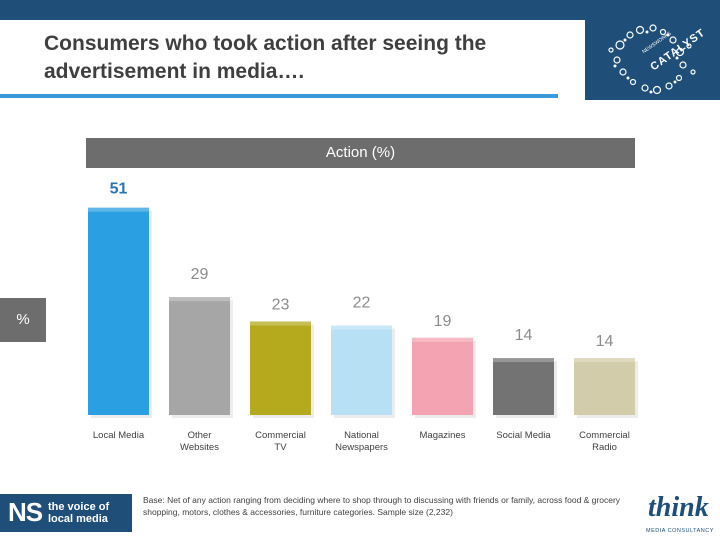 This screenshot has height=540, width=720. I want to click on data-label: 29, so click(200, 274).